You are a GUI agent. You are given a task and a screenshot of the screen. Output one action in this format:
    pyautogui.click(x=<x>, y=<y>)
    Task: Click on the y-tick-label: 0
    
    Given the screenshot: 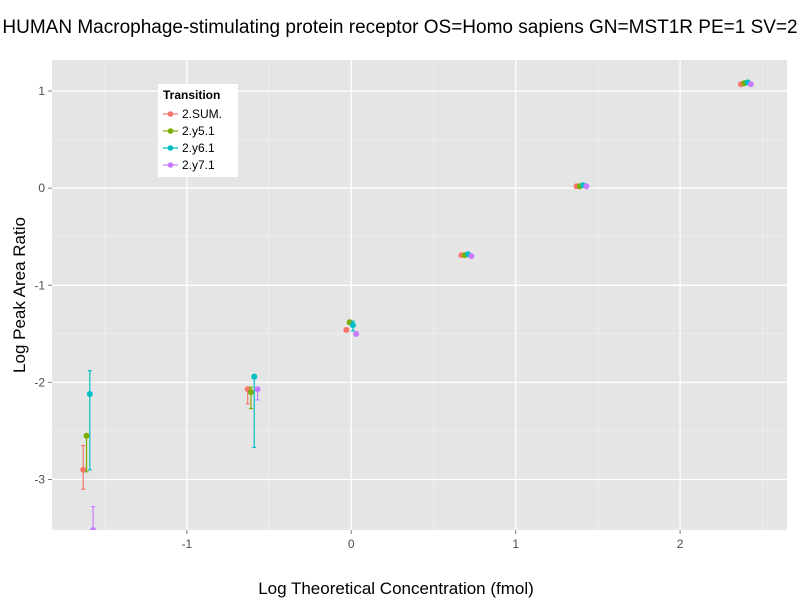 What is the action you would take?
    pyautogui.click(x=41, y=188)
    